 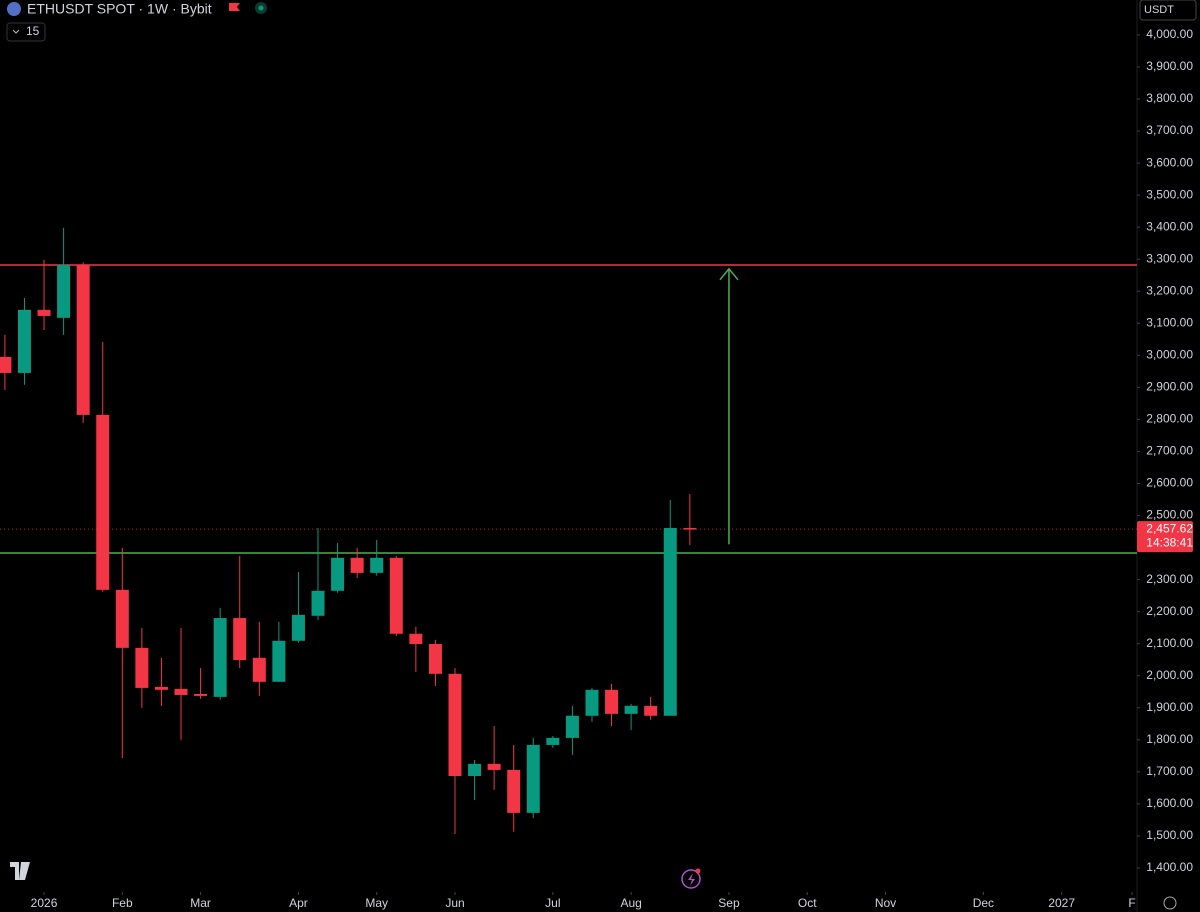 I want to click on chart-title: ETHUSDT SPOT · 1W · Bybit, so click(x=119, y=9).